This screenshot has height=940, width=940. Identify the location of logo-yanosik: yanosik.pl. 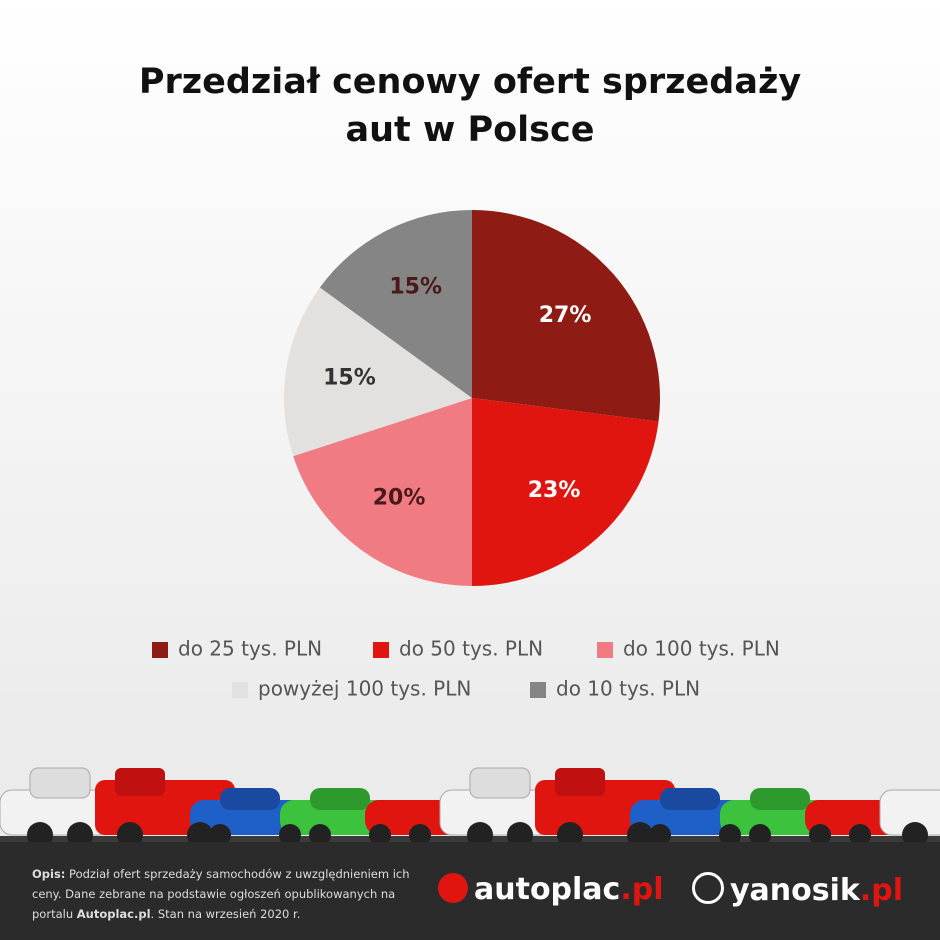
(797, 890).